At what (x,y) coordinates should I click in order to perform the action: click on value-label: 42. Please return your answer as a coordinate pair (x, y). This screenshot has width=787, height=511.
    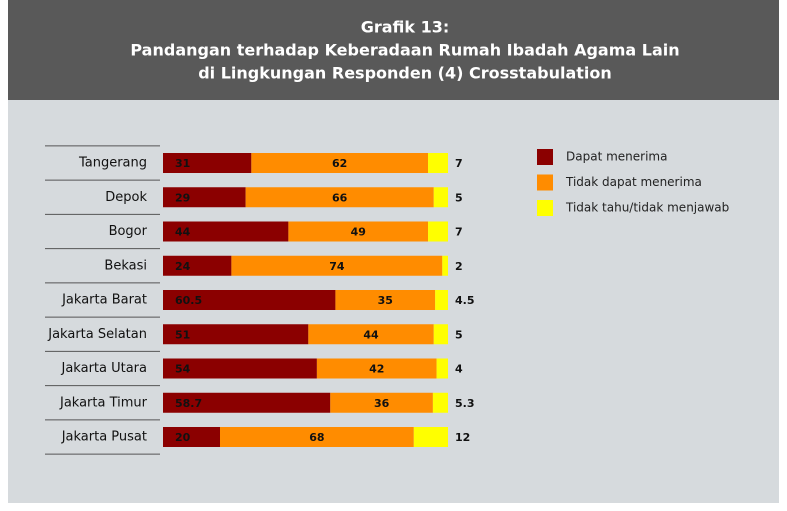
    Looking at the image, I should click on (376, 369).